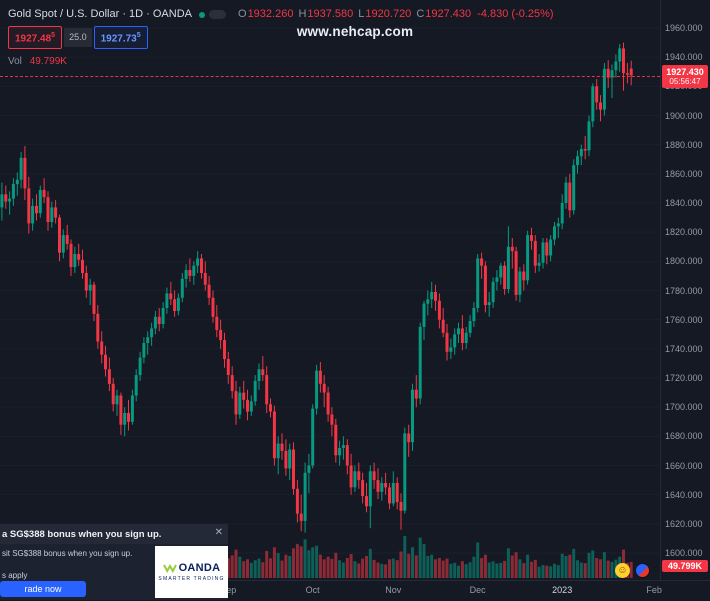 The width and height of the screenshot is (710, 601). I want to click on price-tick: 1780.000, so click(684, 290).